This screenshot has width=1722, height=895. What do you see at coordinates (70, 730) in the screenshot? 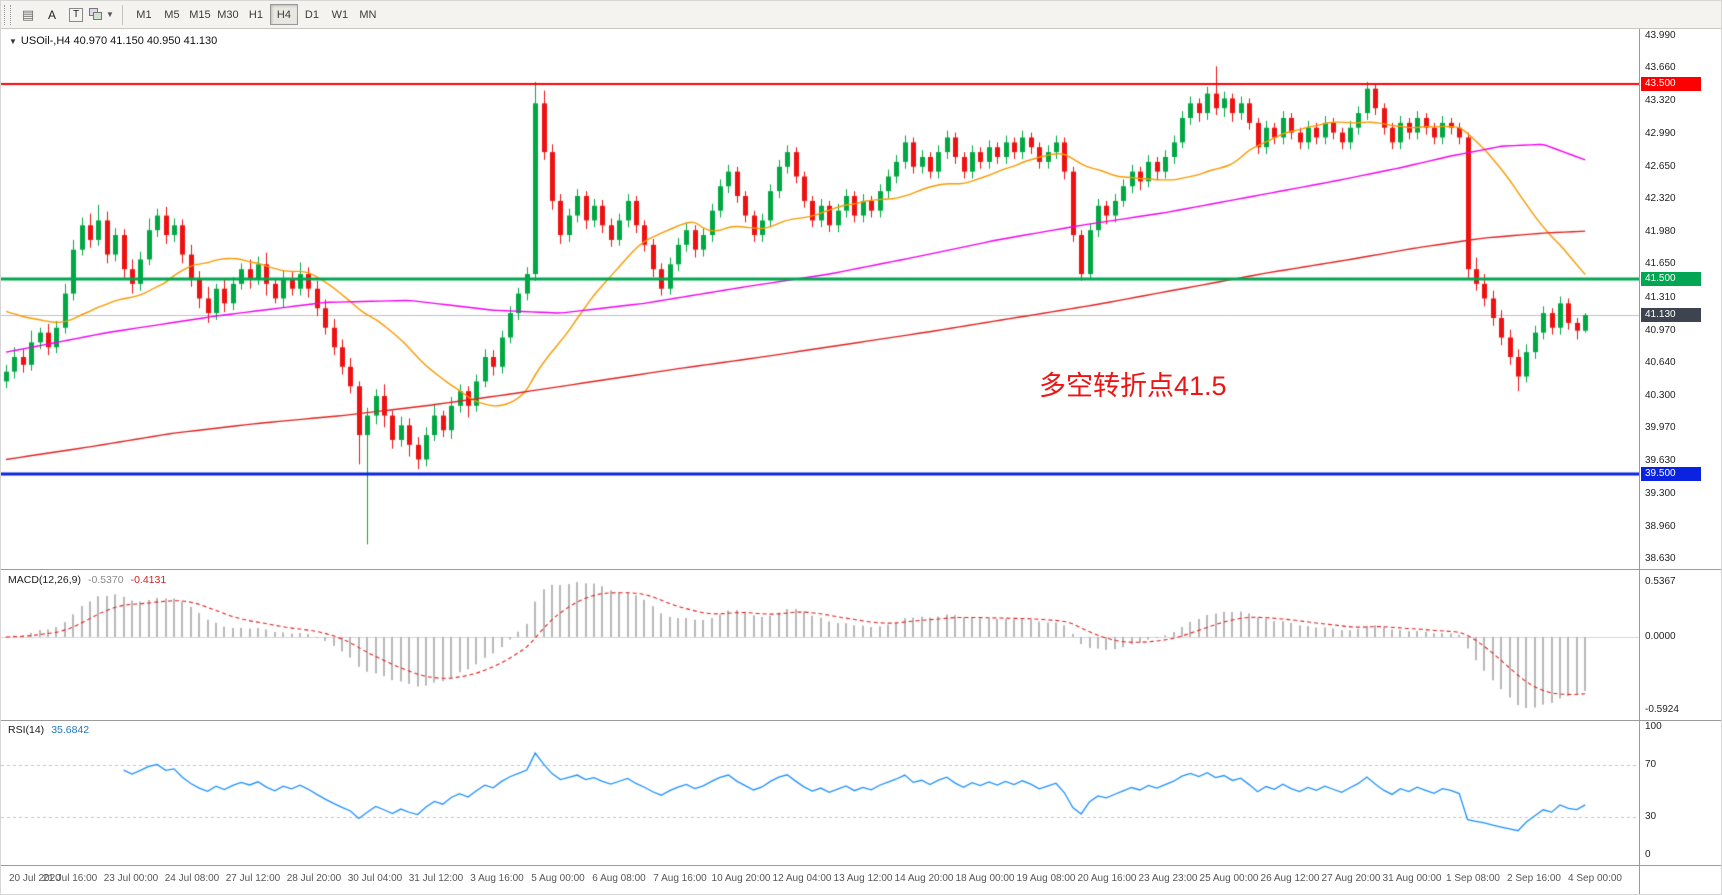
I see `rsi-value: 35.6842` at bounding box center [70, 730].